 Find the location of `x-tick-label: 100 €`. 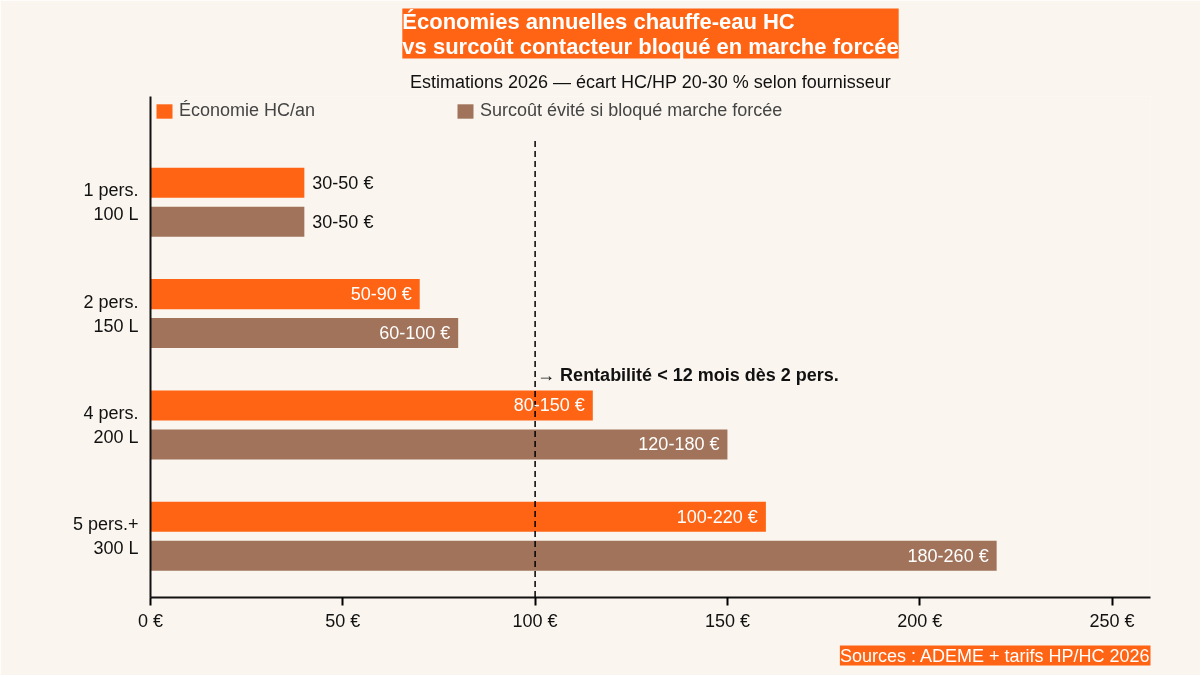

x-tick-label: 100 € is located at coordinates (535, 620).